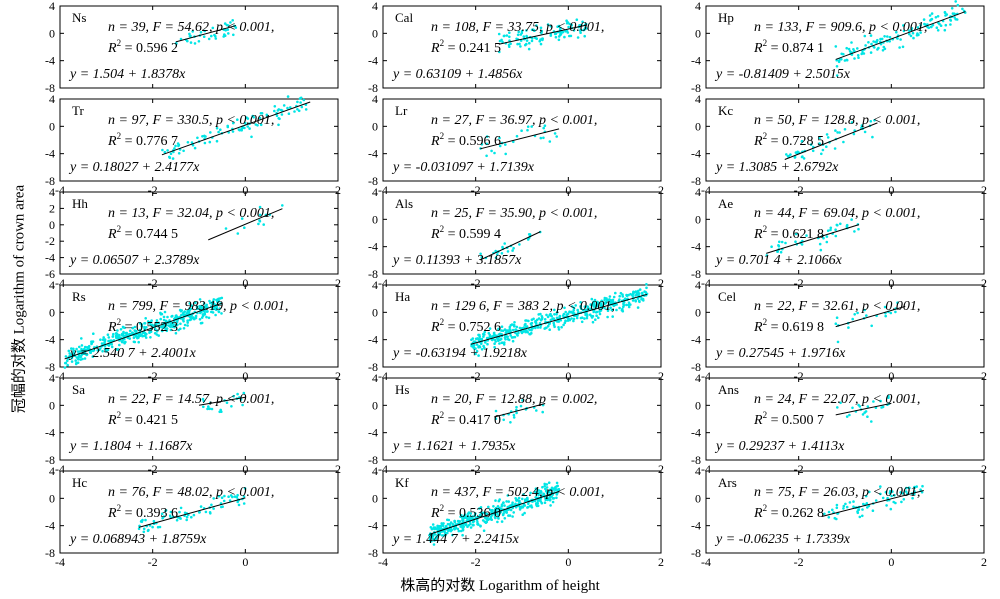  What do you see at coordinates (142, 47) in the screenshot?
I see `r-squared-annotation: R2 = 0.596 2` at bounding box center [142, 47].